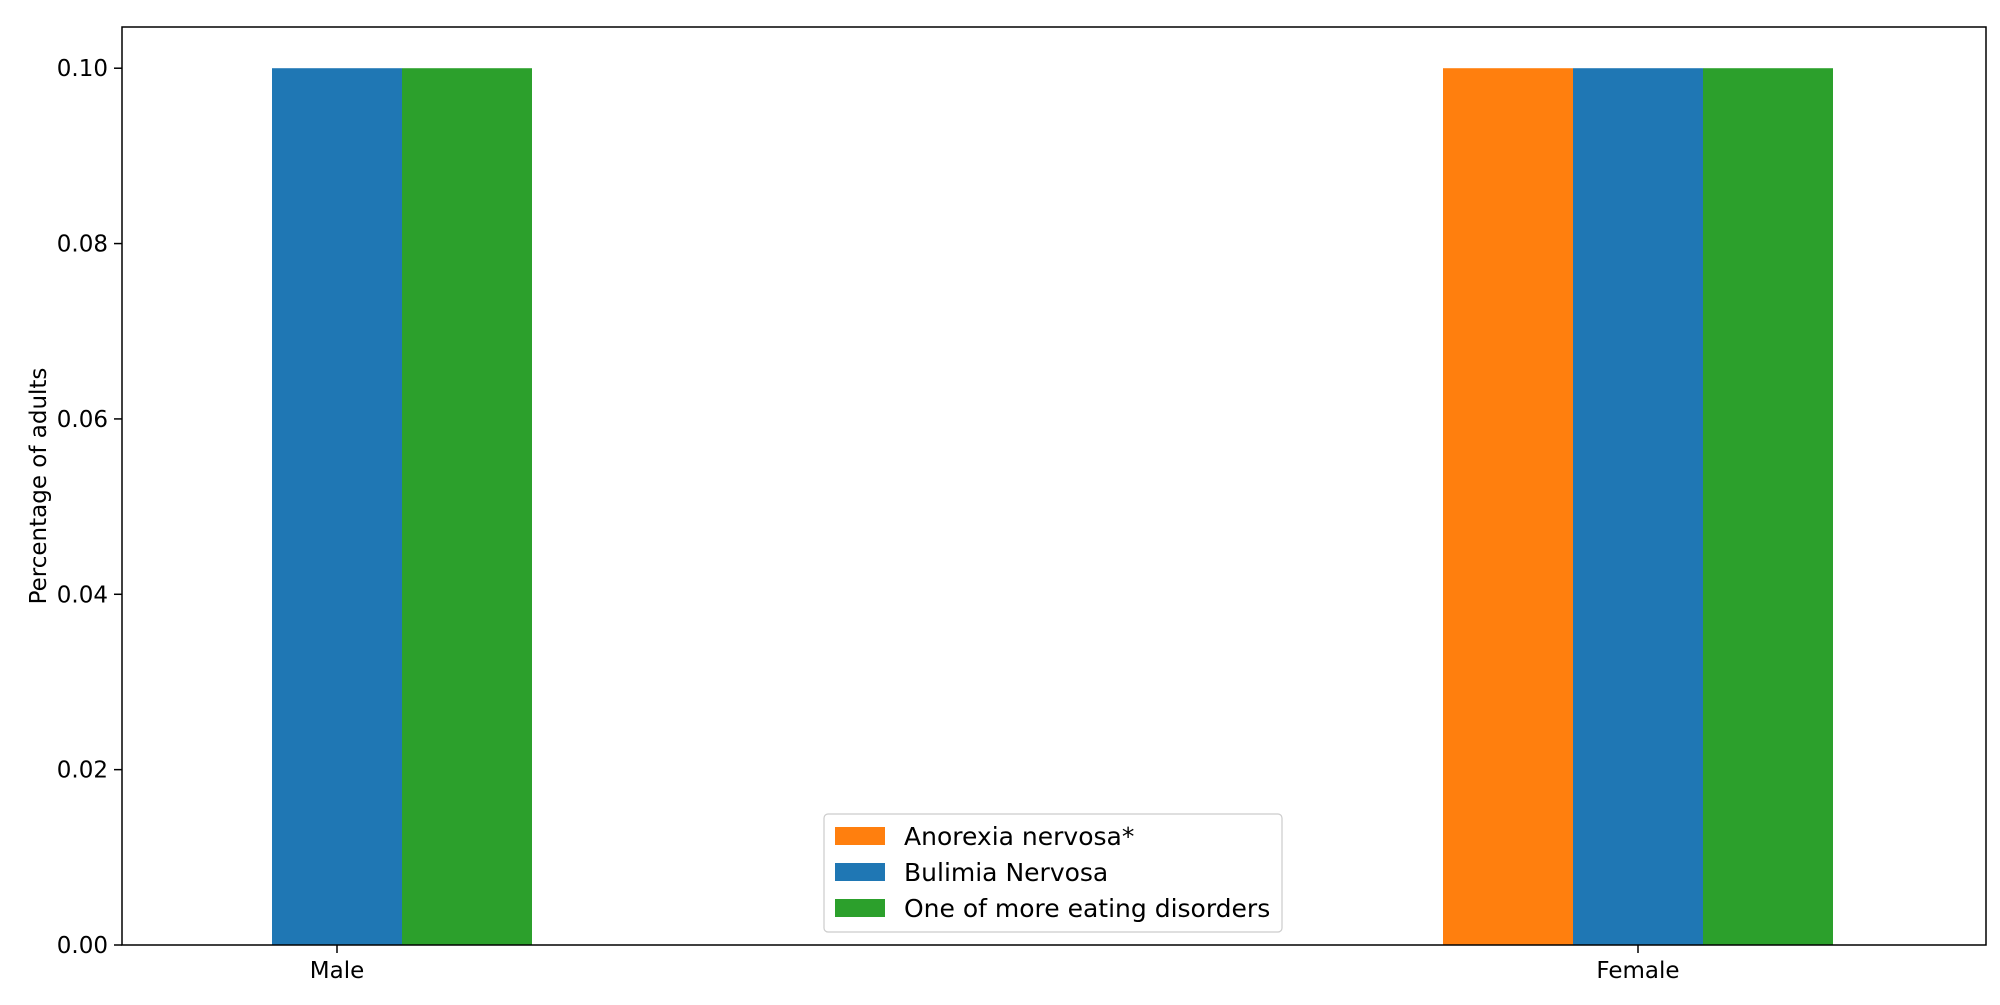 This screenshot has height=1005, width=2000. What do you see at coordinates (1637, 971) in the screenshot?
I see `x-tick-label-female: Female` at bounding box center [1637, 971].